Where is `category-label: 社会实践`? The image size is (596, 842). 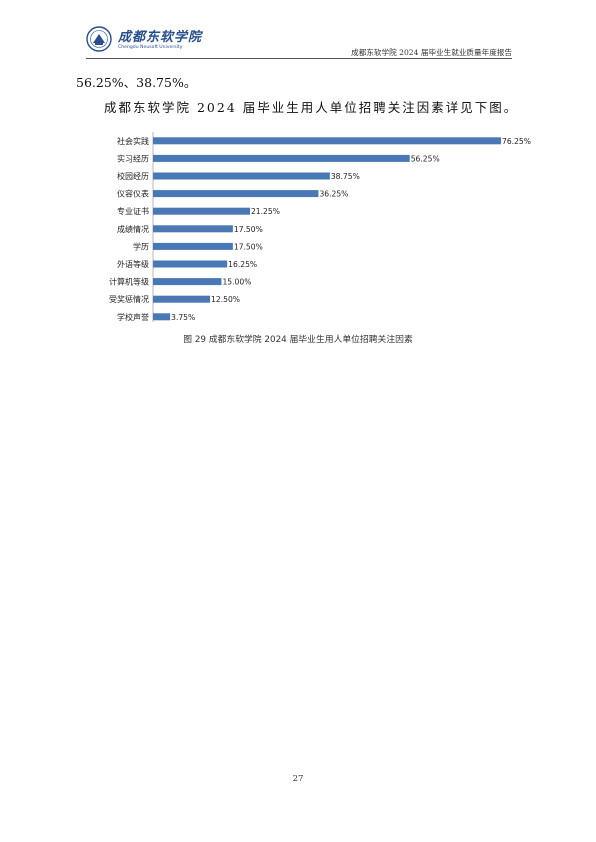 category-label: 社会实践 is located at coordinates (133, 141).